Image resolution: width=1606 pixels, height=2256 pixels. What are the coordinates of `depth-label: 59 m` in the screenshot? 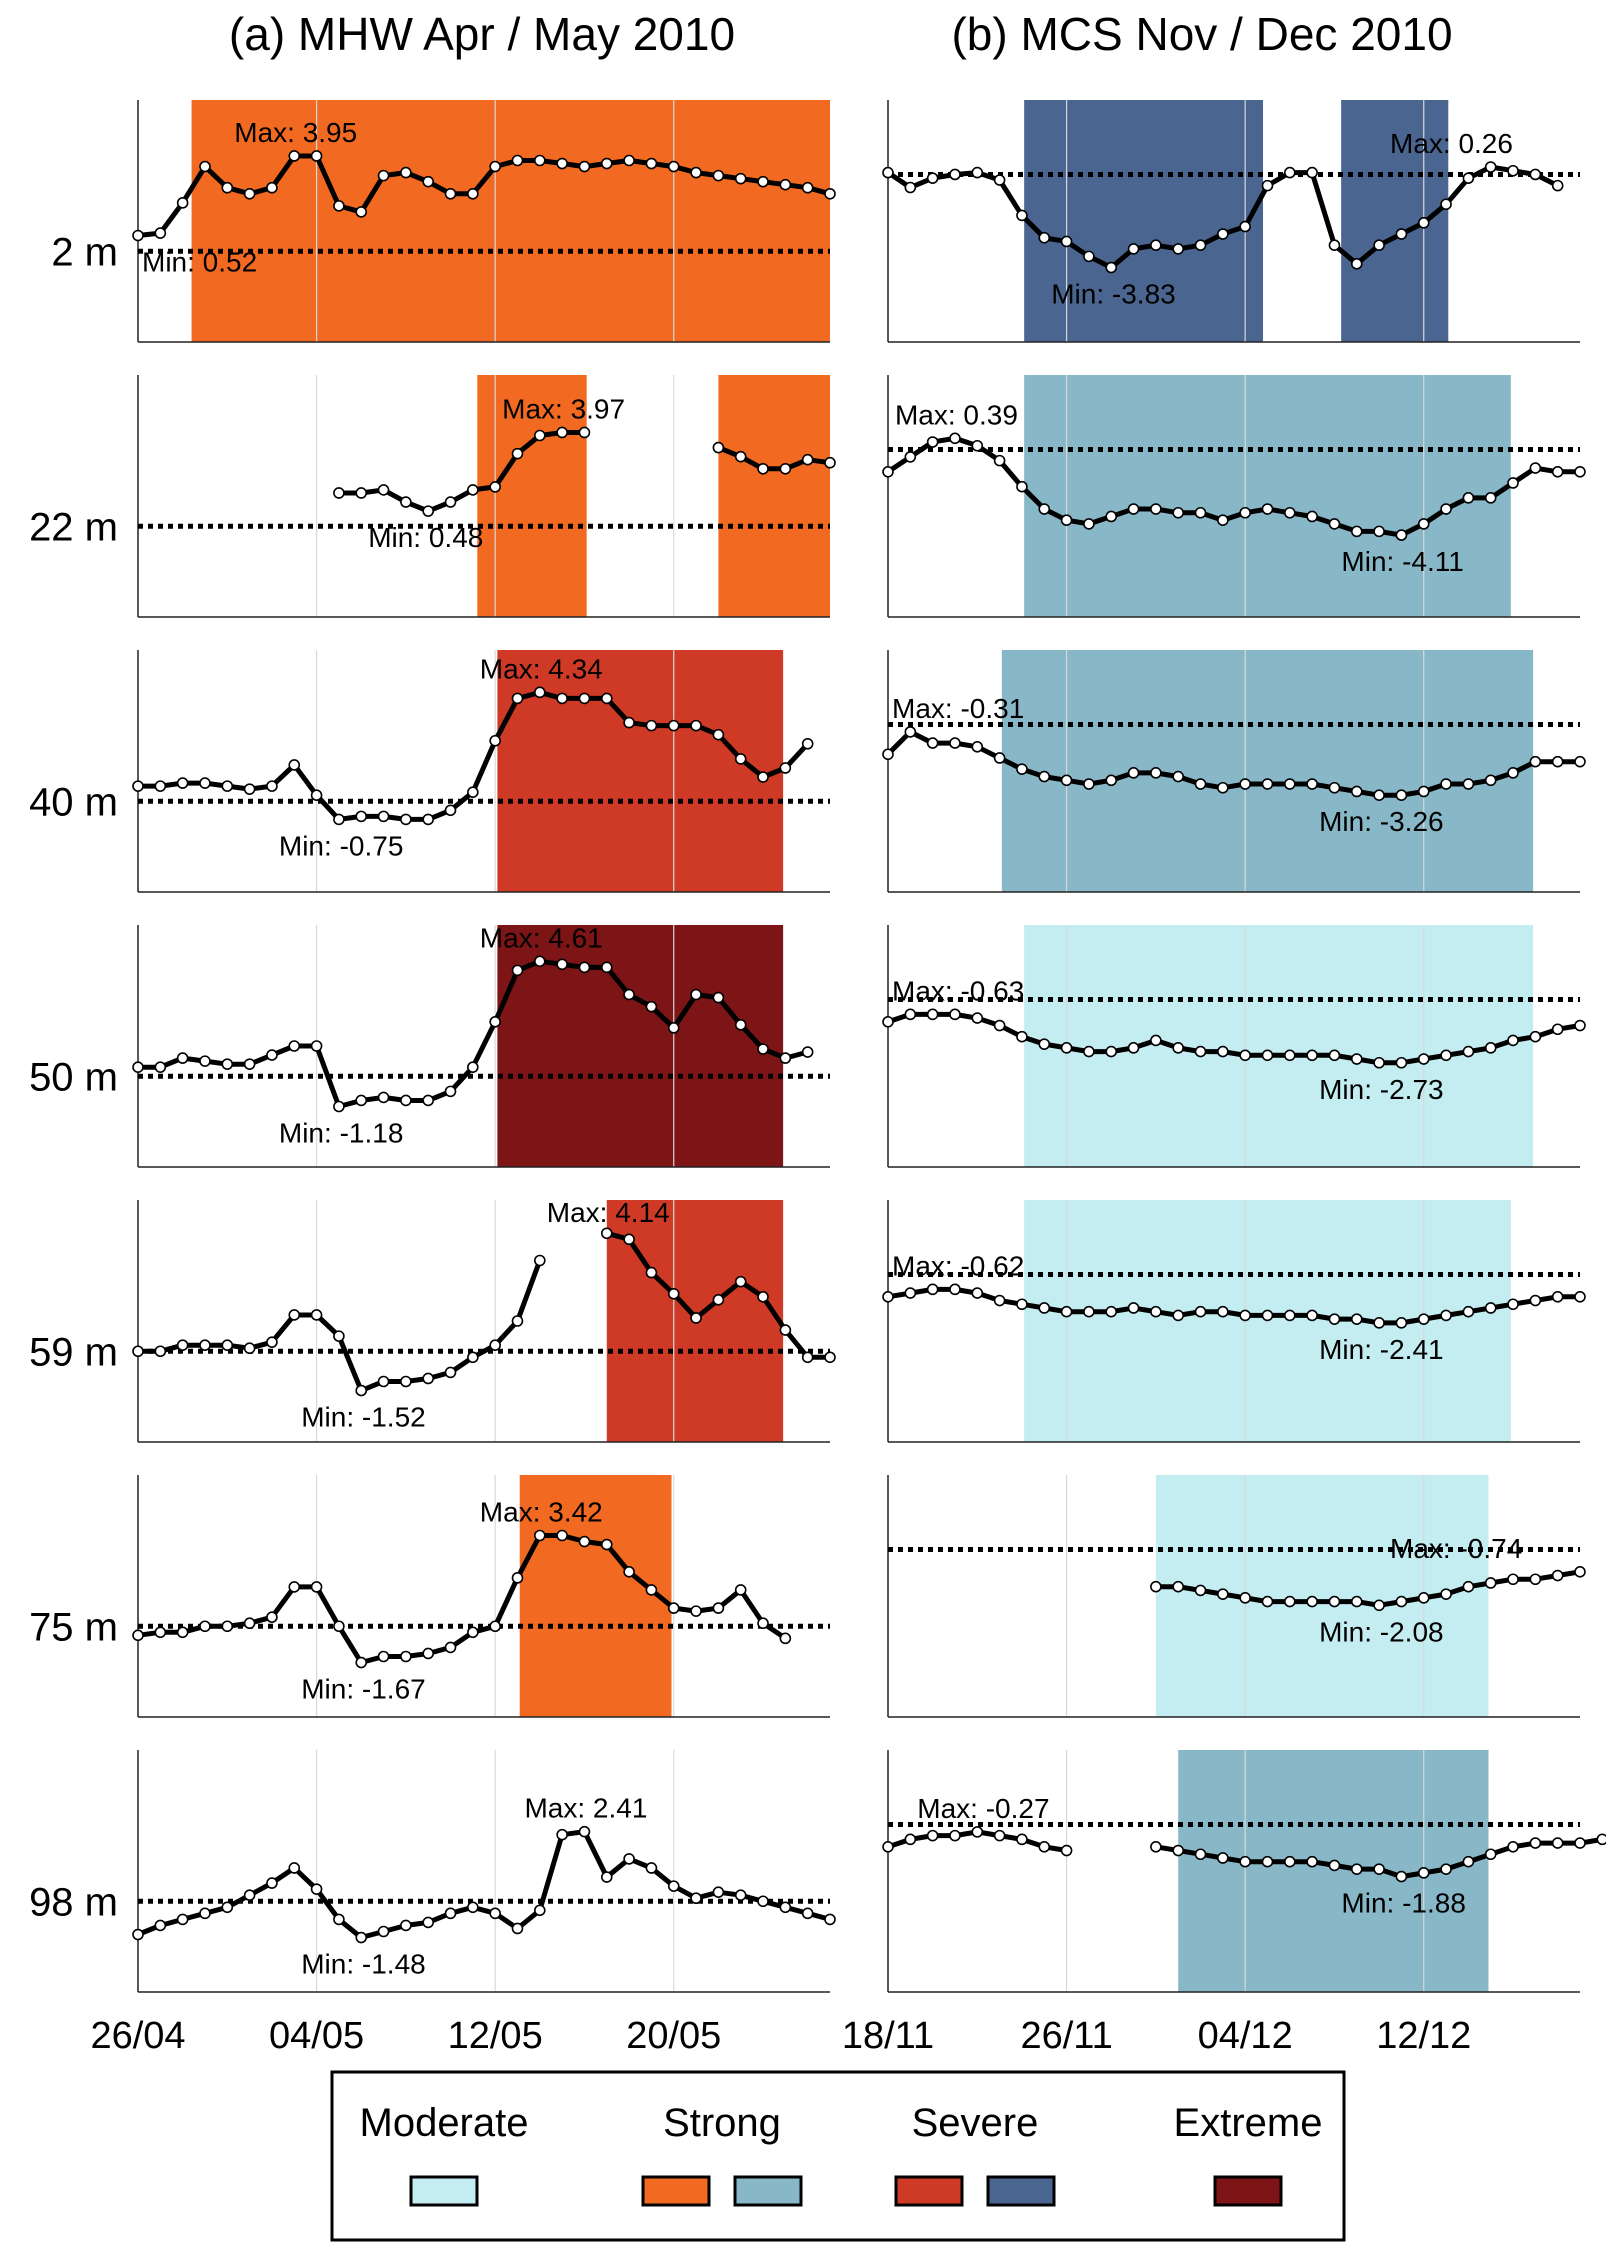 It's located at (73, 1352).